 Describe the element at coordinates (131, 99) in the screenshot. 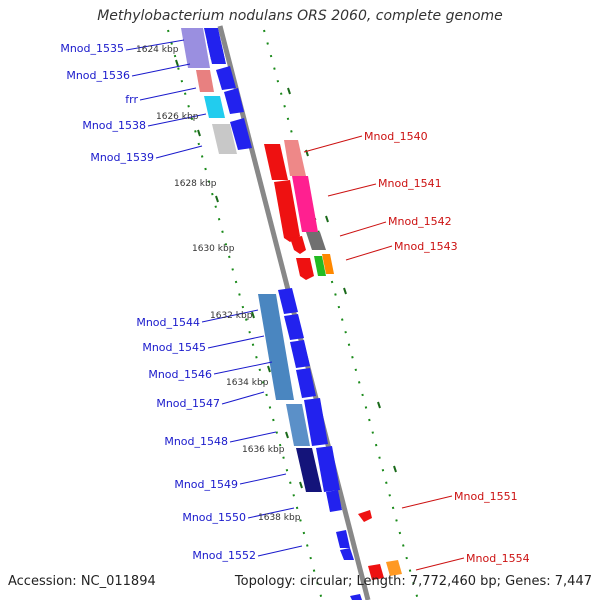

I see `gene-label-frr: frr` at that location.